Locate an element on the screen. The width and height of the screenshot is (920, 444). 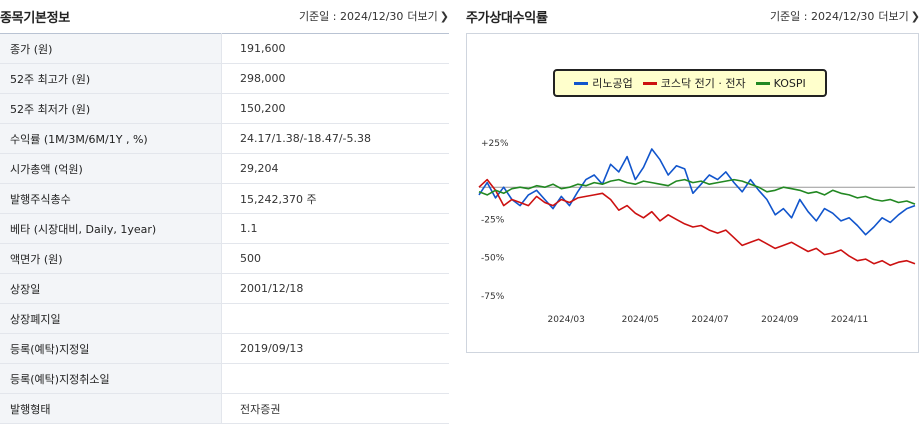
info-value: 191,600 is located at coordinates (335, 48).